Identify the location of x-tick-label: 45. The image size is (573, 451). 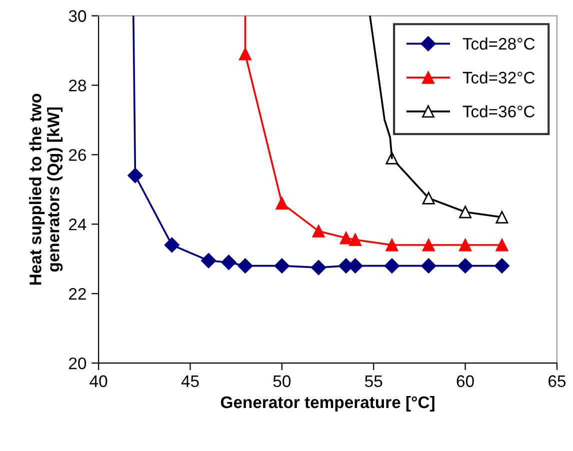
(190, 381).